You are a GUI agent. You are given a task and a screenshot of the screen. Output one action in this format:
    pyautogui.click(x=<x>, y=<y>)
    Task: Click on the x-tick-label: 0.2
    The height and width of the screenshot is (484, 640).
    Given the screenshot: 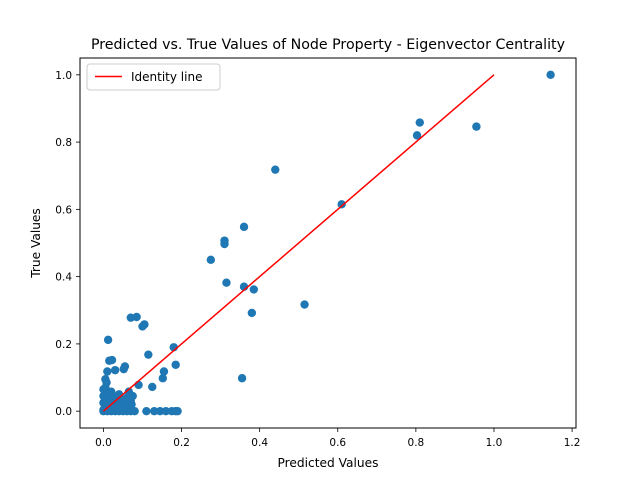 What is the action you would take?
    pyautogui.click(x=181, y=443)
    